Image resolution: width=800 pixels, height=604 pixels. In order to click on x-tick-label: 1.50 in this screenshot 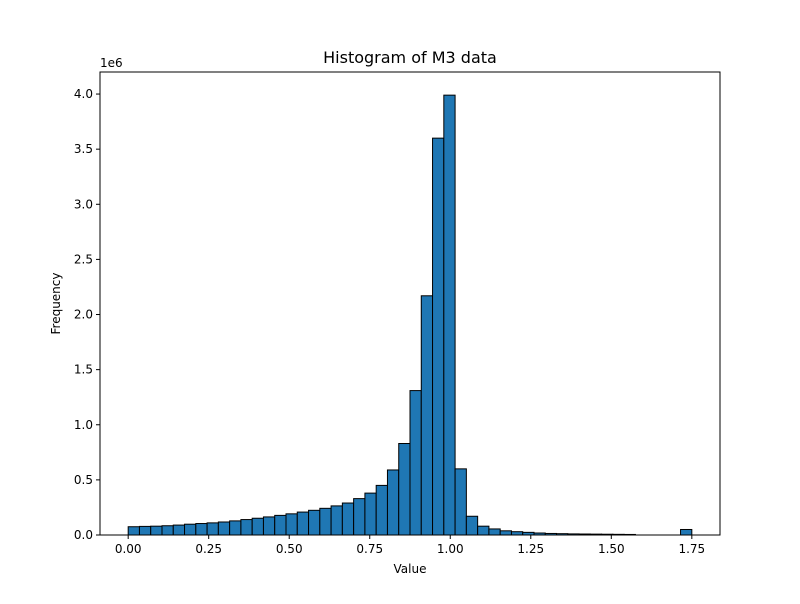, I will do `click(611, 549)`.